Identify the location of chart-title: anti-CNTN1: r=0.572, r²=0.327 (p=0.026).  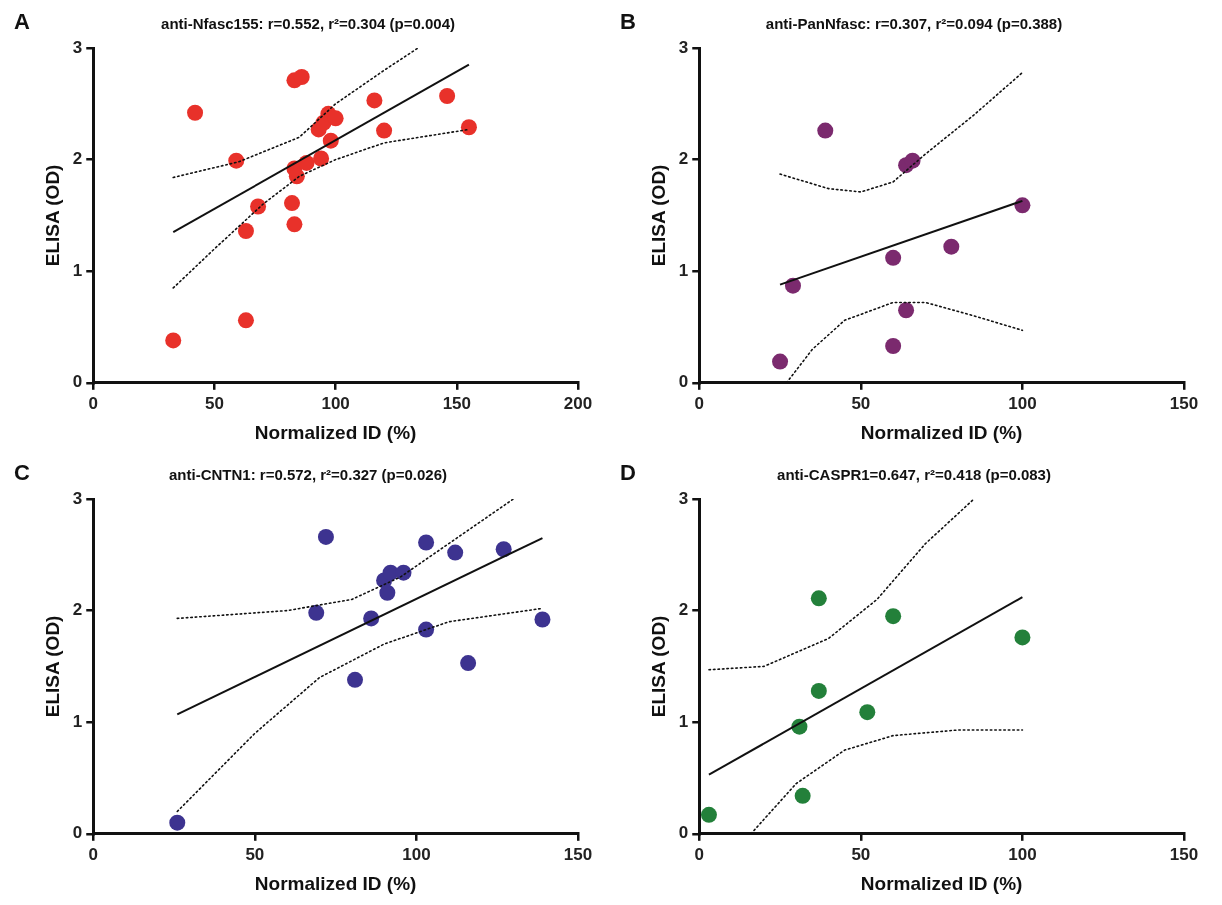
(308, 475).